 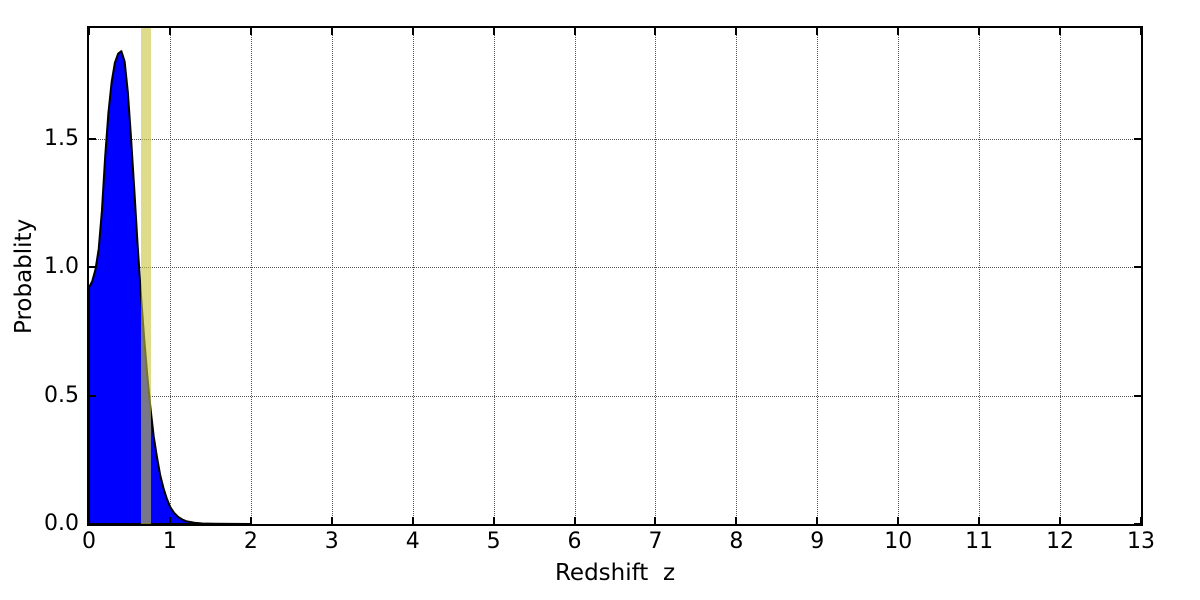 What do you see at coordinates (61, 266) in the screenshot?
I see `y-tick-label: 1.0` at bounding box center [61, 266].